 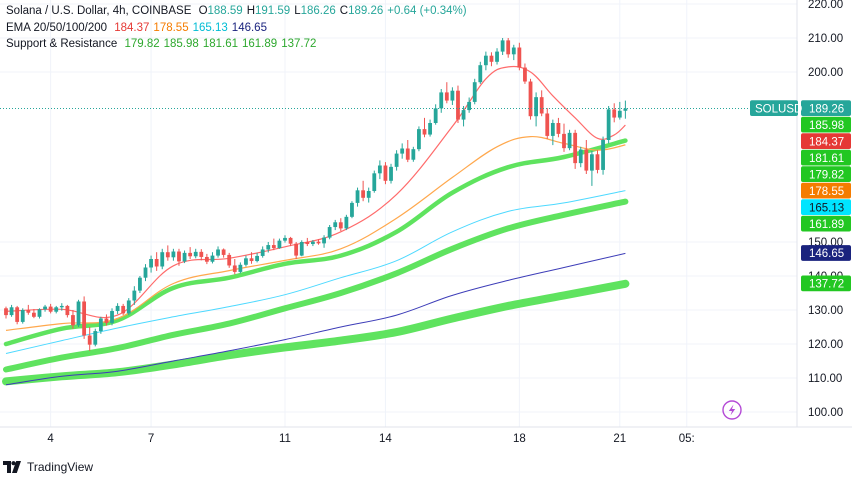 What do you see at coordinates (826, 108) in the screenshot?
I see `price-label-price: 189.26` at bounding box center [826, 108].